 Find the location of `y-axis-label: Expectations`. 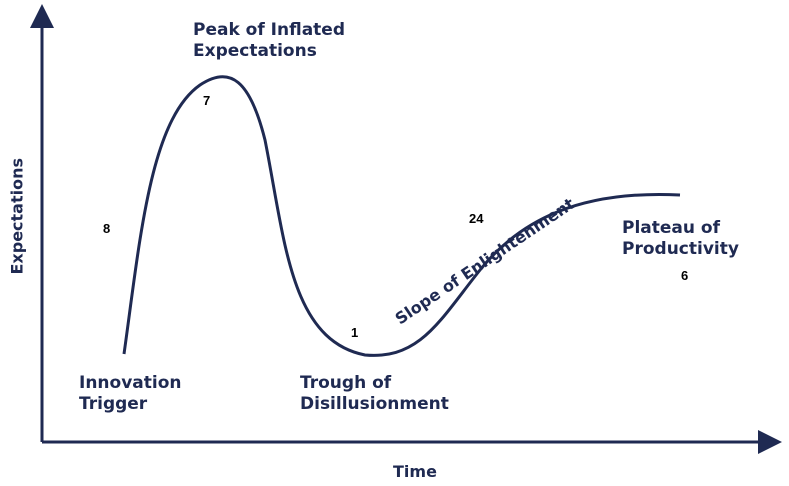

y-axis-label: Expectations is located at coordinates (17, 216).